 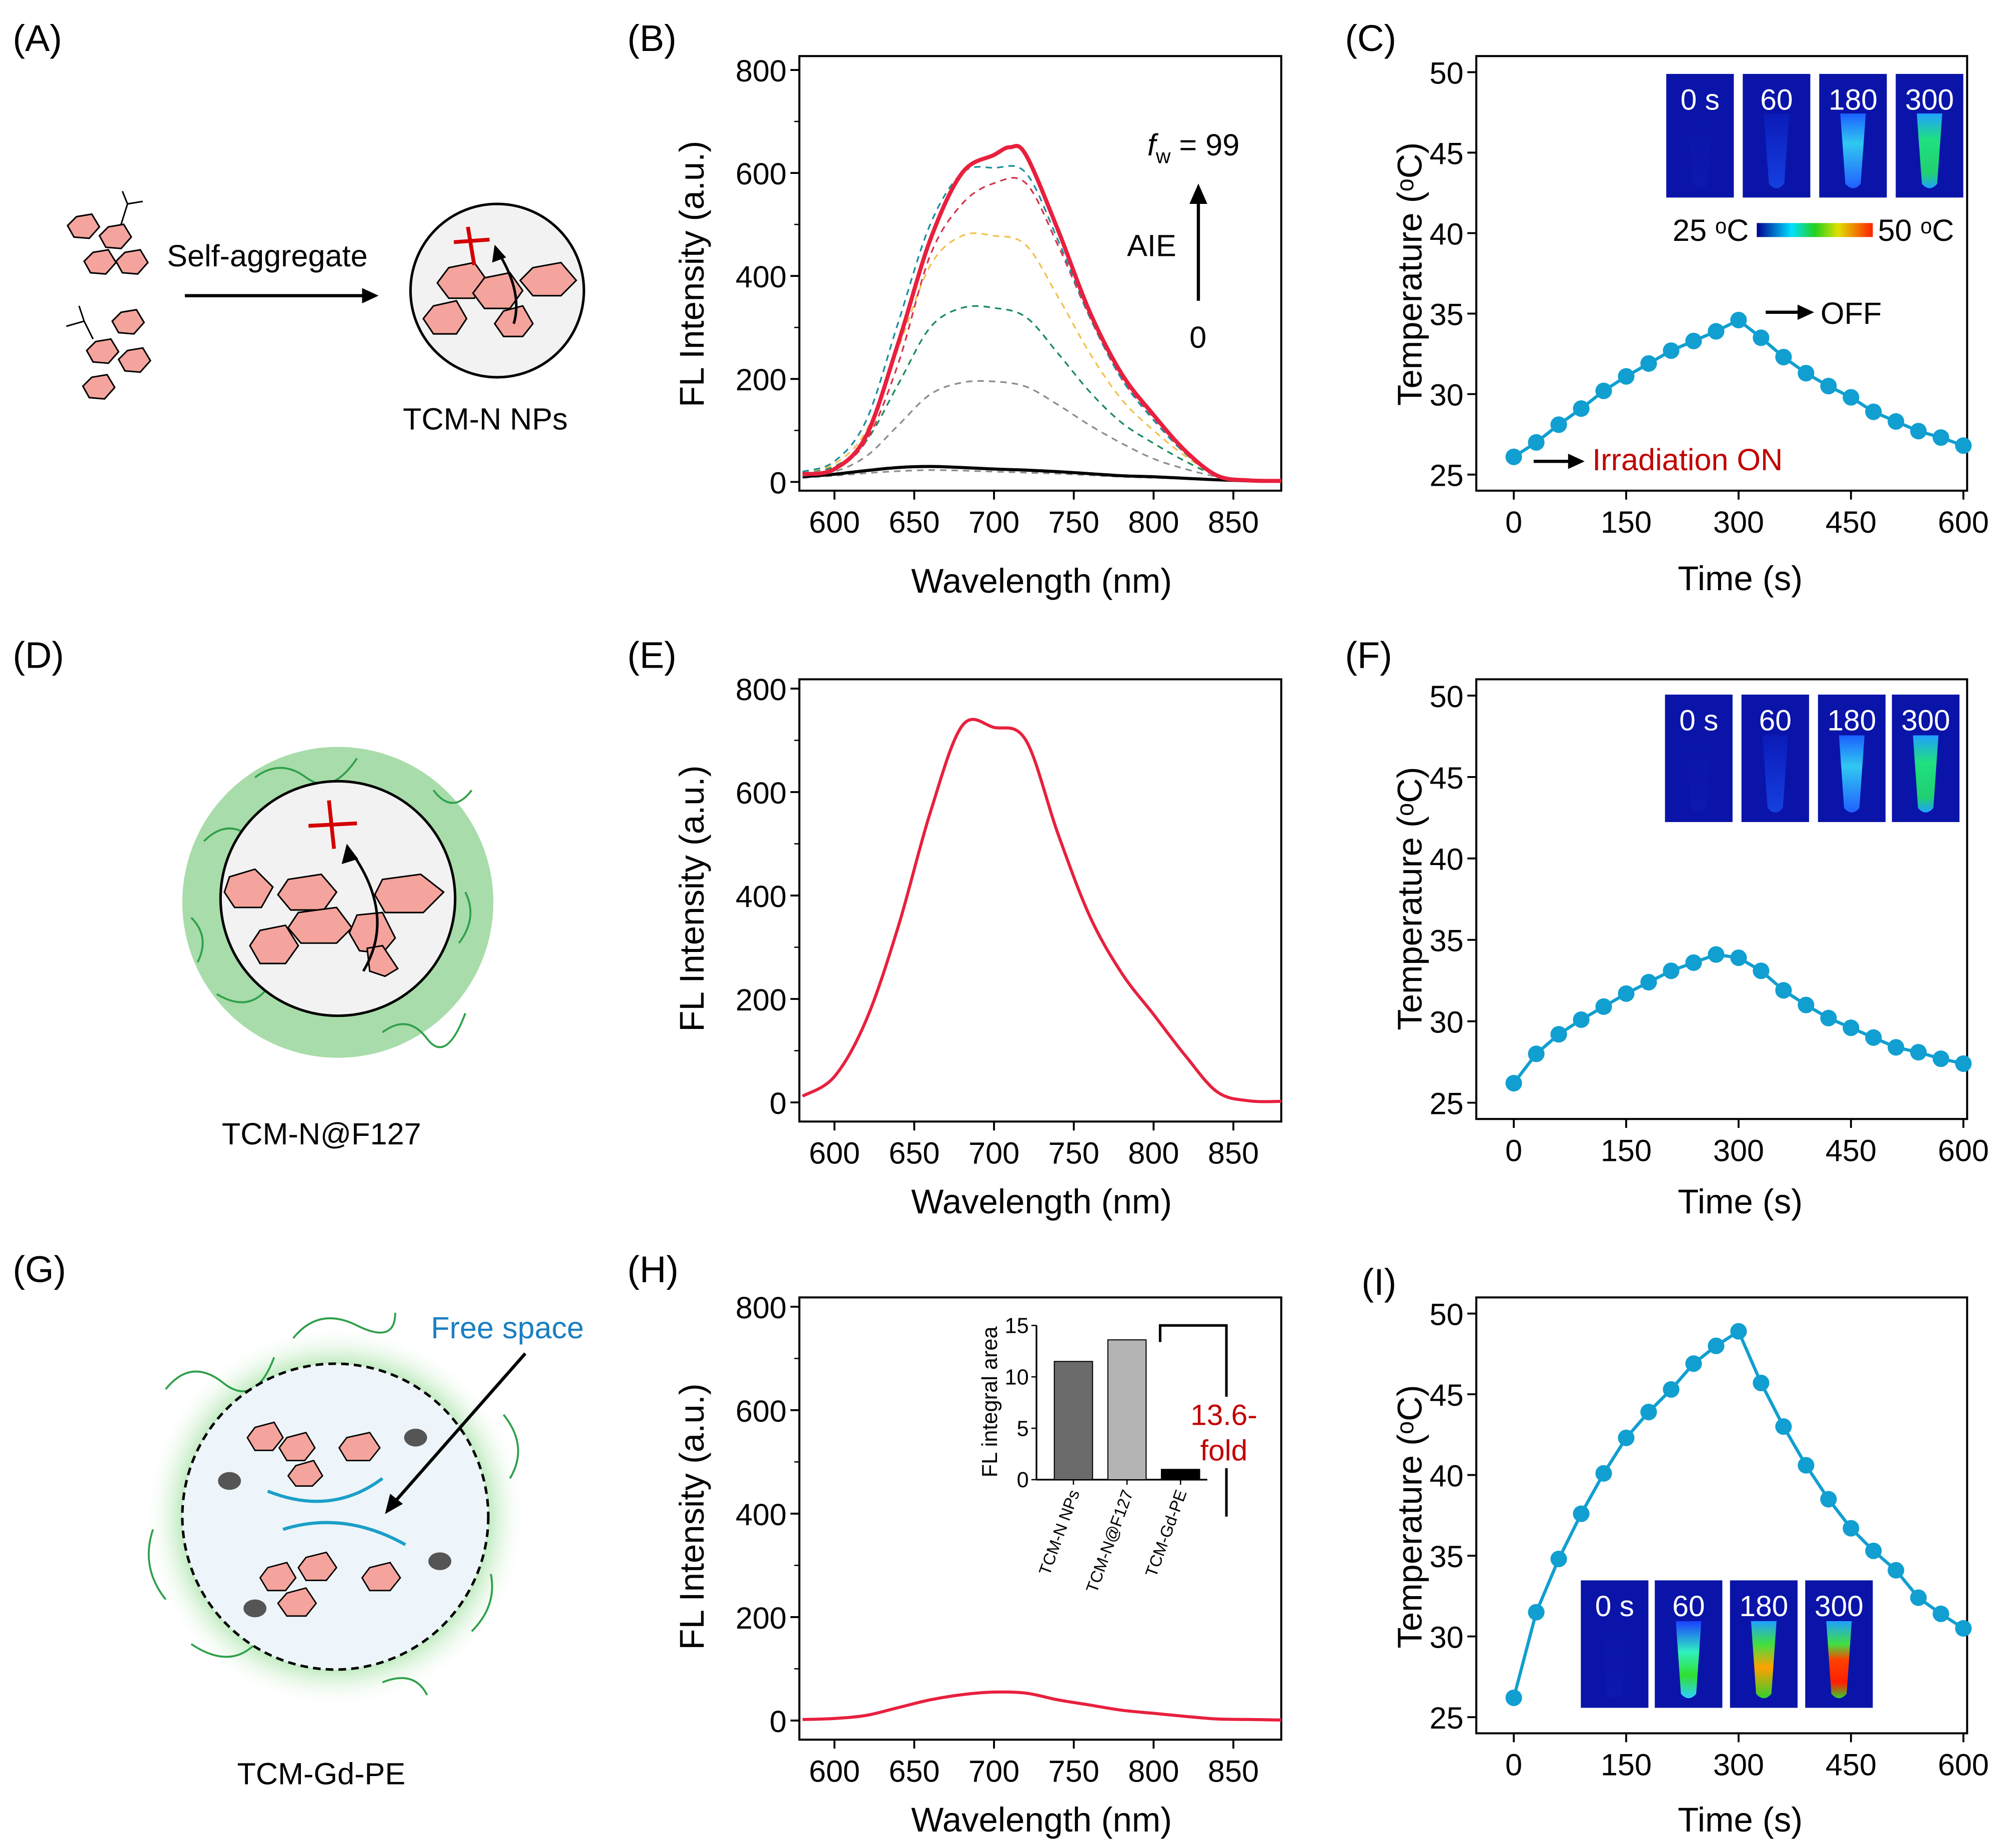 What do you see at coordinates (1852, 720) in the screenshot?
I see `thermal-image-label: 180` at bounding box center [1852, 720].